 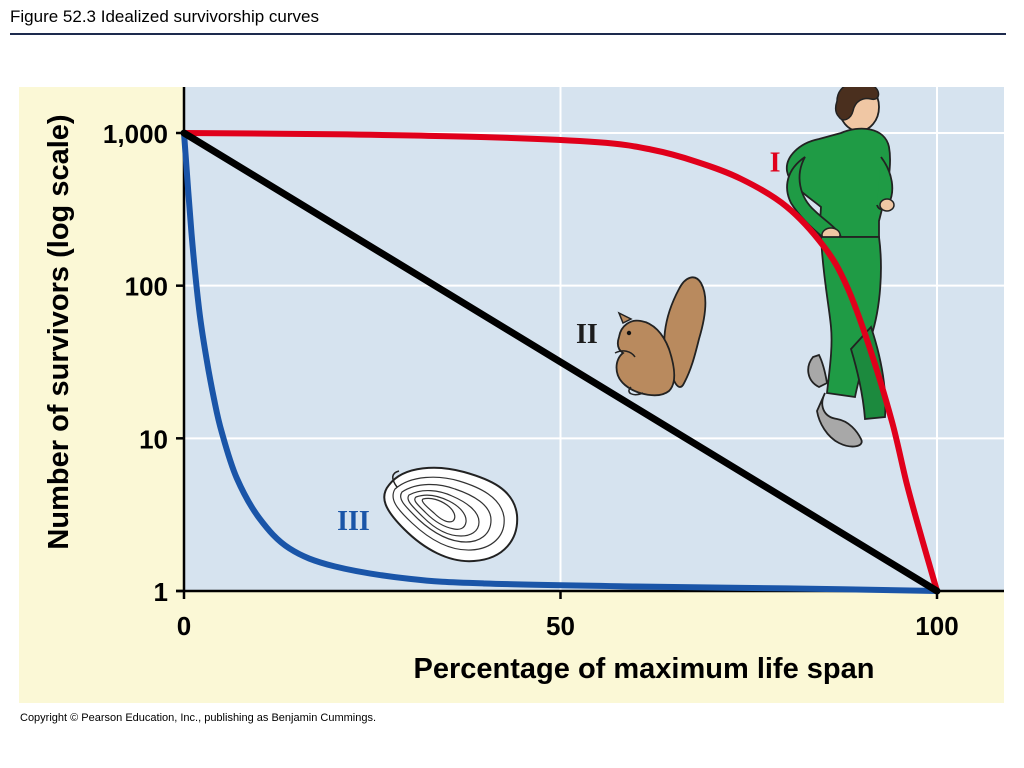 I want to click on x-axis-label: Percentage of maximum life span, so click(x=644, y=669).